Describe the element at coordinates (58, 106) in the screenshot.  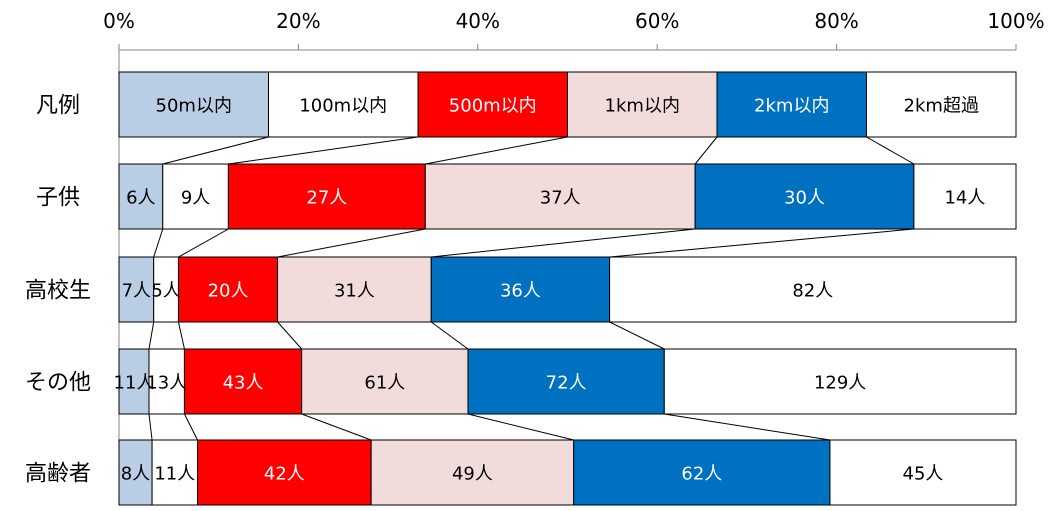
I see `legend-row-label: 凡例` at that location.